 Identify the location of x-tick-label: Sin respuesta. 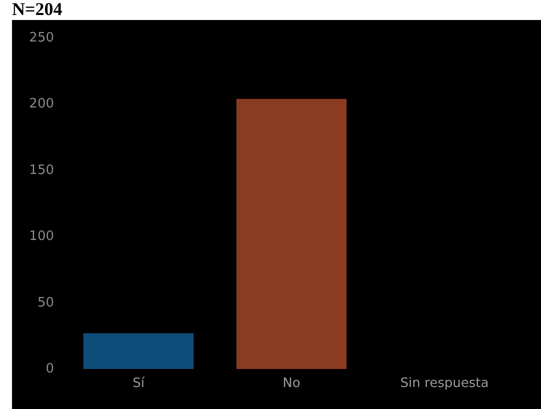
(444, 383).